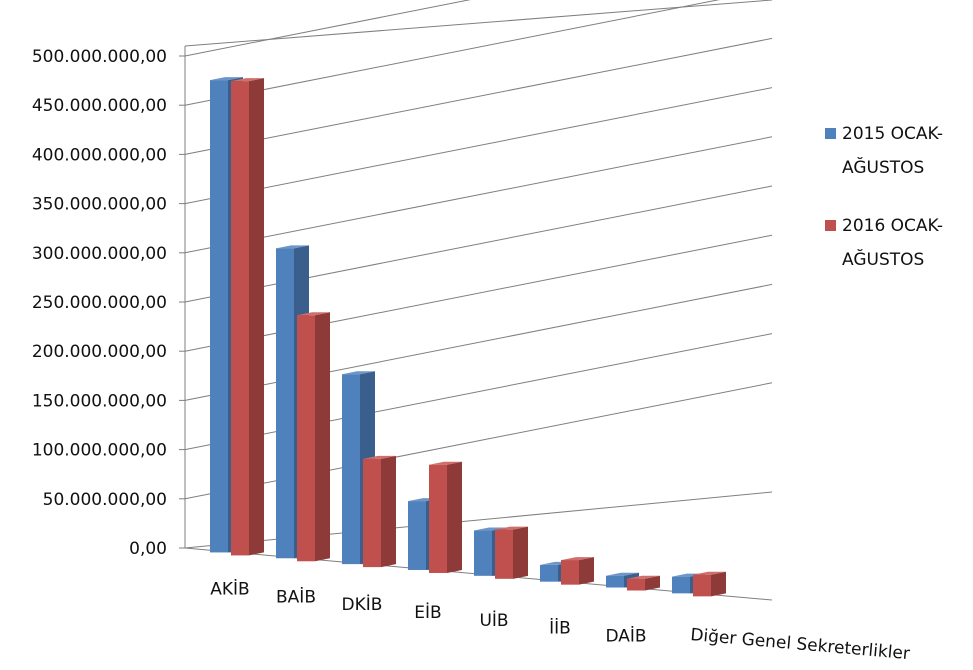 The image size is (973, 670). I want to click on legend-swatch-2016, so click(830, 225).